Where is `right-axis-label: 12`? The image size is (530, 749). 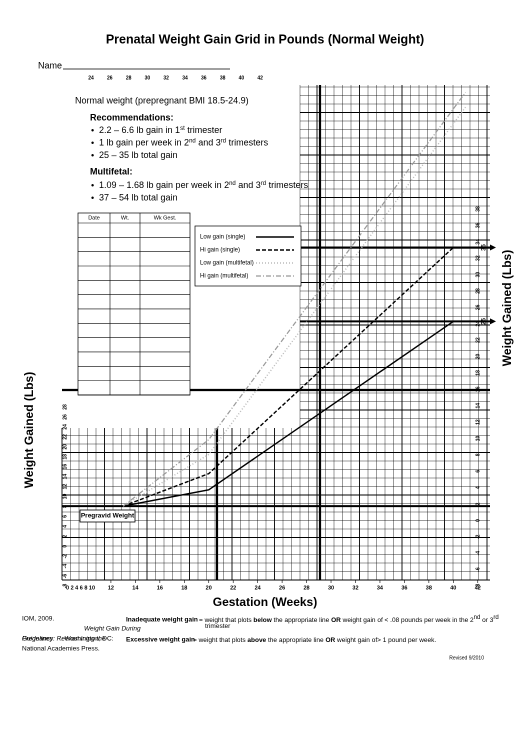 right-axis-label: 12 is located at coordinates (478, 422).